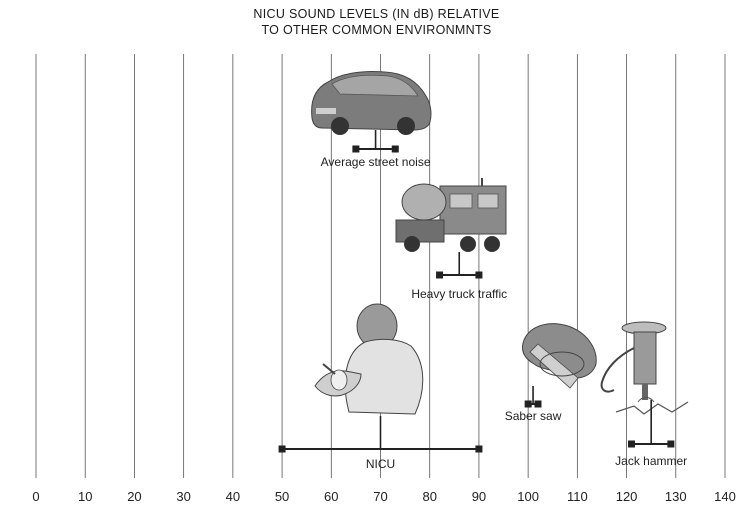  What do you see at coordinates (380, 464) in the screenshot?
I see `range-label: NICU` at bounding box center [380, 464].